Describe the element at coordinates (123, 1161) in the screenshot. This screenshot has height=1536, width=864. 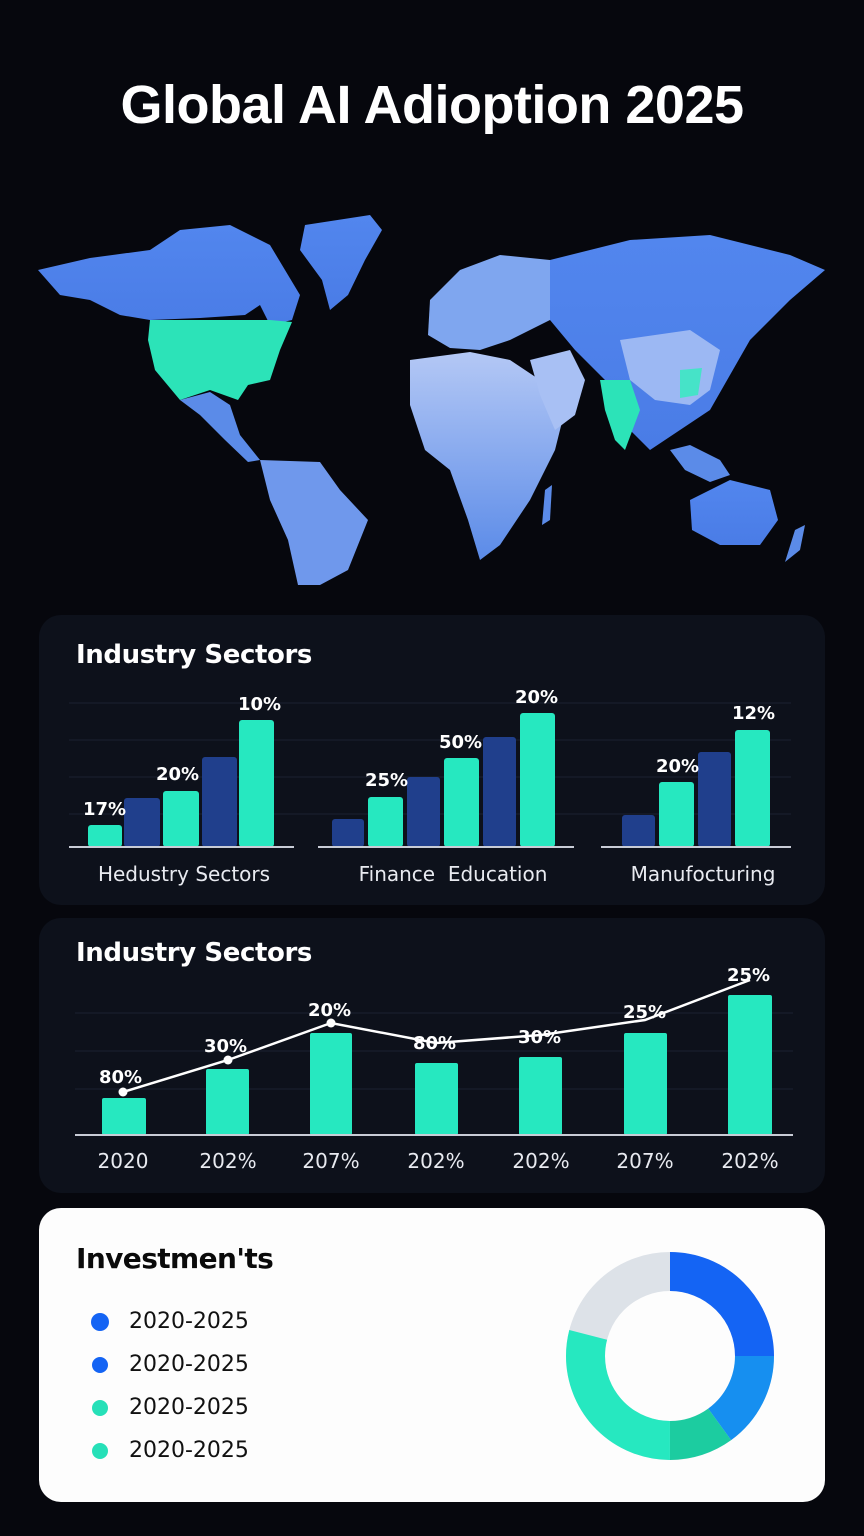
I see `x-tick-label: 2020` at that location.